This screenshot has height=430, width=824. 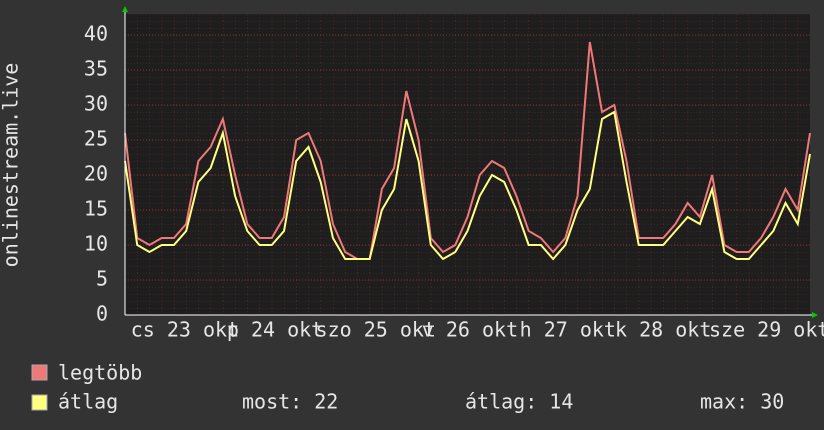 What do you see at coordinates (96, 69) in the screenshot?
I see `y-tick-label: 35` at bounding box center [96, 69].